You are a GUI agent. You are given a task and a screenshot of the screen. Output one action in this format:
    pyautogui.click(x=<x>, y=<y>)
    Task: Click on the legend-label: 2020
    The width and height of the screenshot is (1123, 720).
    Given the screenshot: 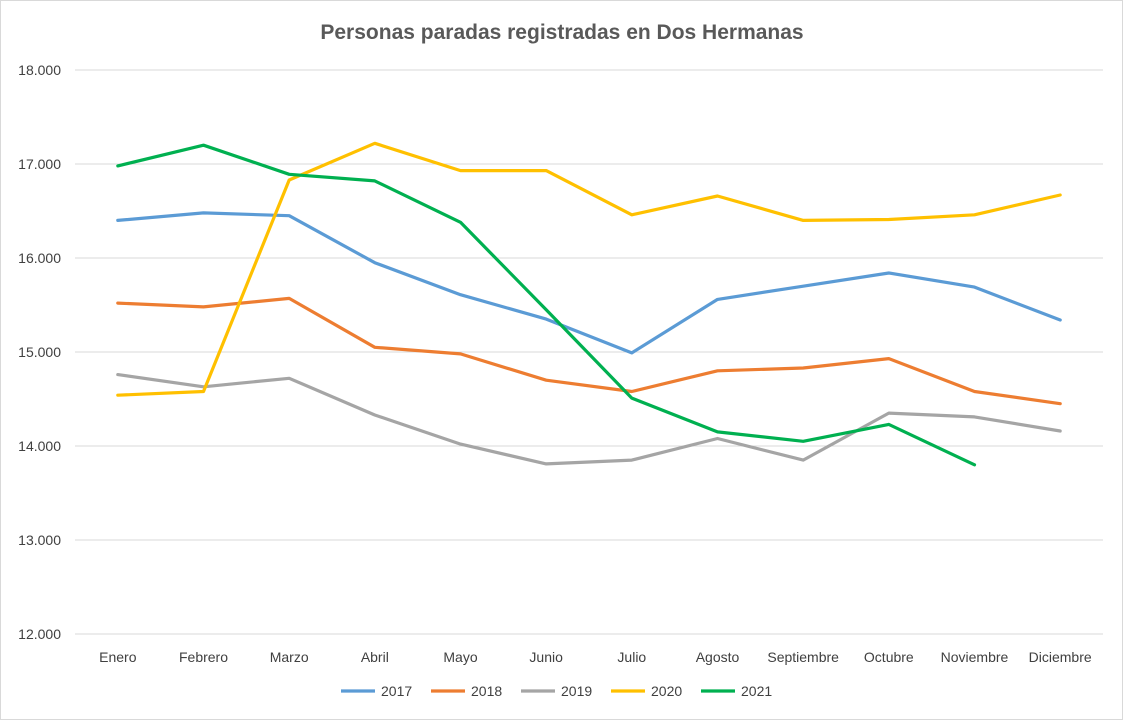 What is the action you would take?
    pyautogui.click(x=666, y=691)
    